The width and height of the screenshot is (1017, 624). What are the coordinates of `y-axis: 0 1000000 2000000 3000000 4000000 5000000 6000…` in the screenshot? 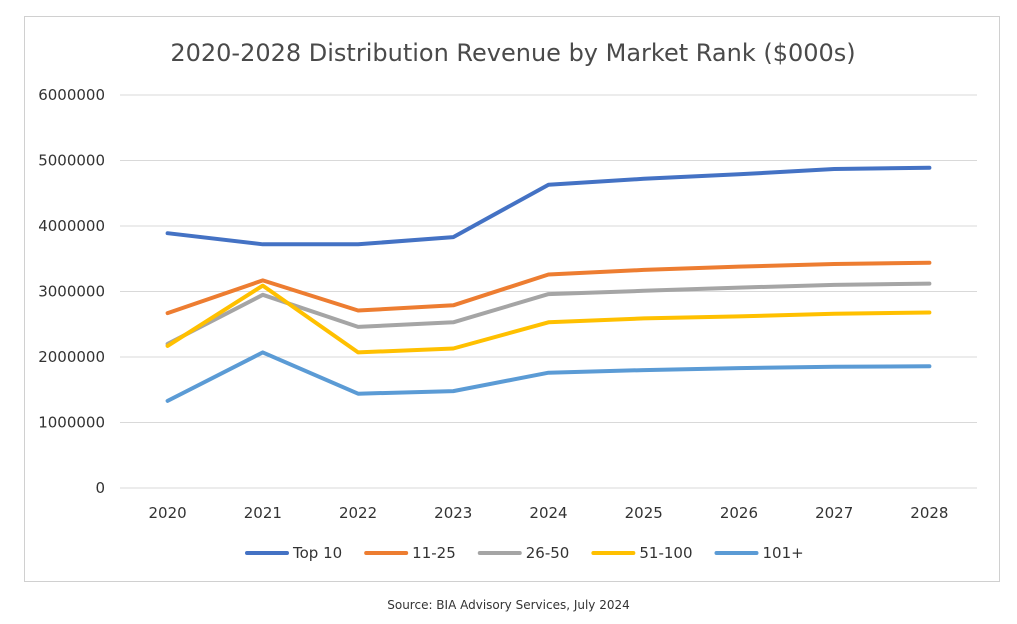 It's located at (71, 291).